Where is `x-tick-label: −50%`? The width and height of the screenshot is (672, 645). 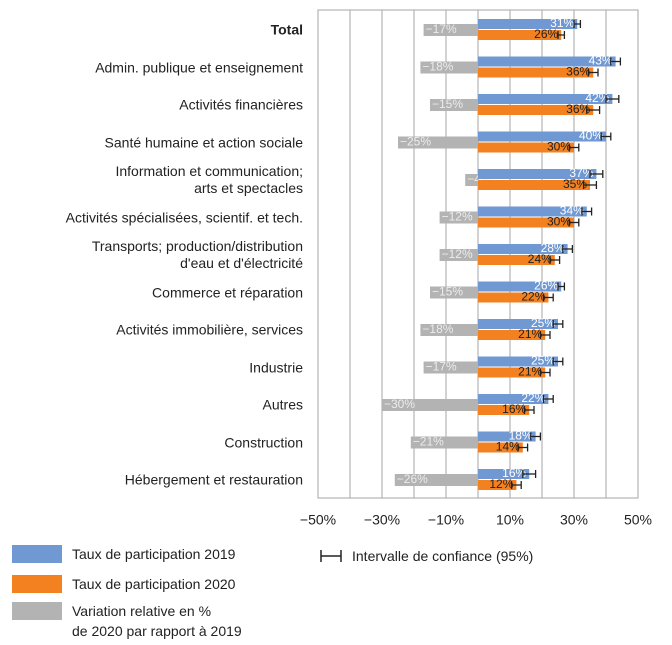 x-tick-label: −50% is located at coordinates (318, 520).